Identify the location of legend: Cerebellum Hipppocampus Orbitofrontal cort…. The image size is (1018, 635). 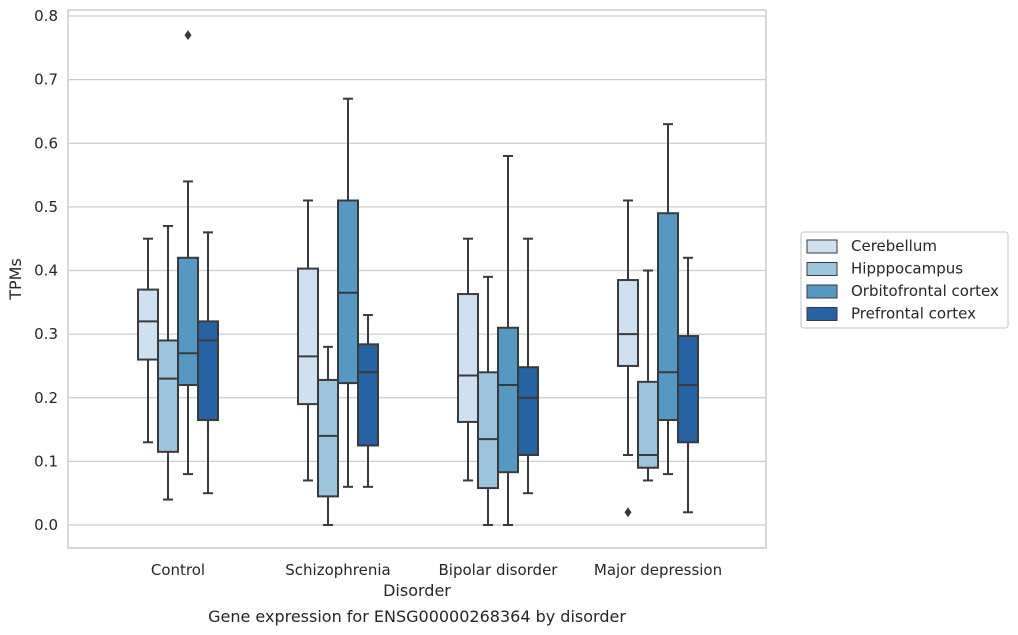
(904, 280).